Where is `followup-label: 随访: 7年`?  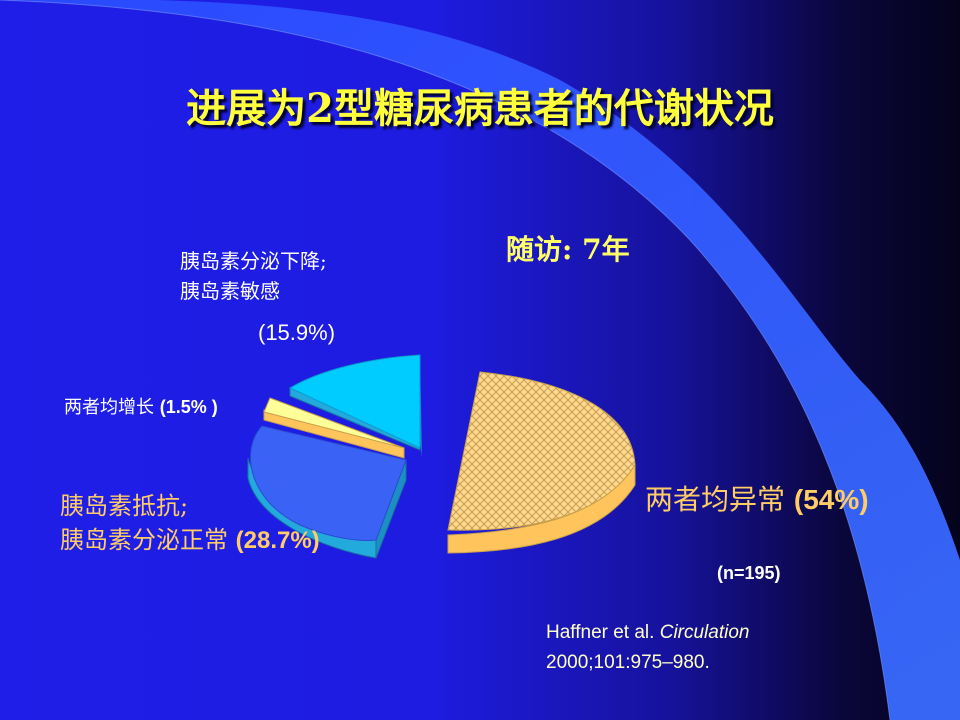 followup-label: 随访: 7年 is located at coordinates (568, 249).